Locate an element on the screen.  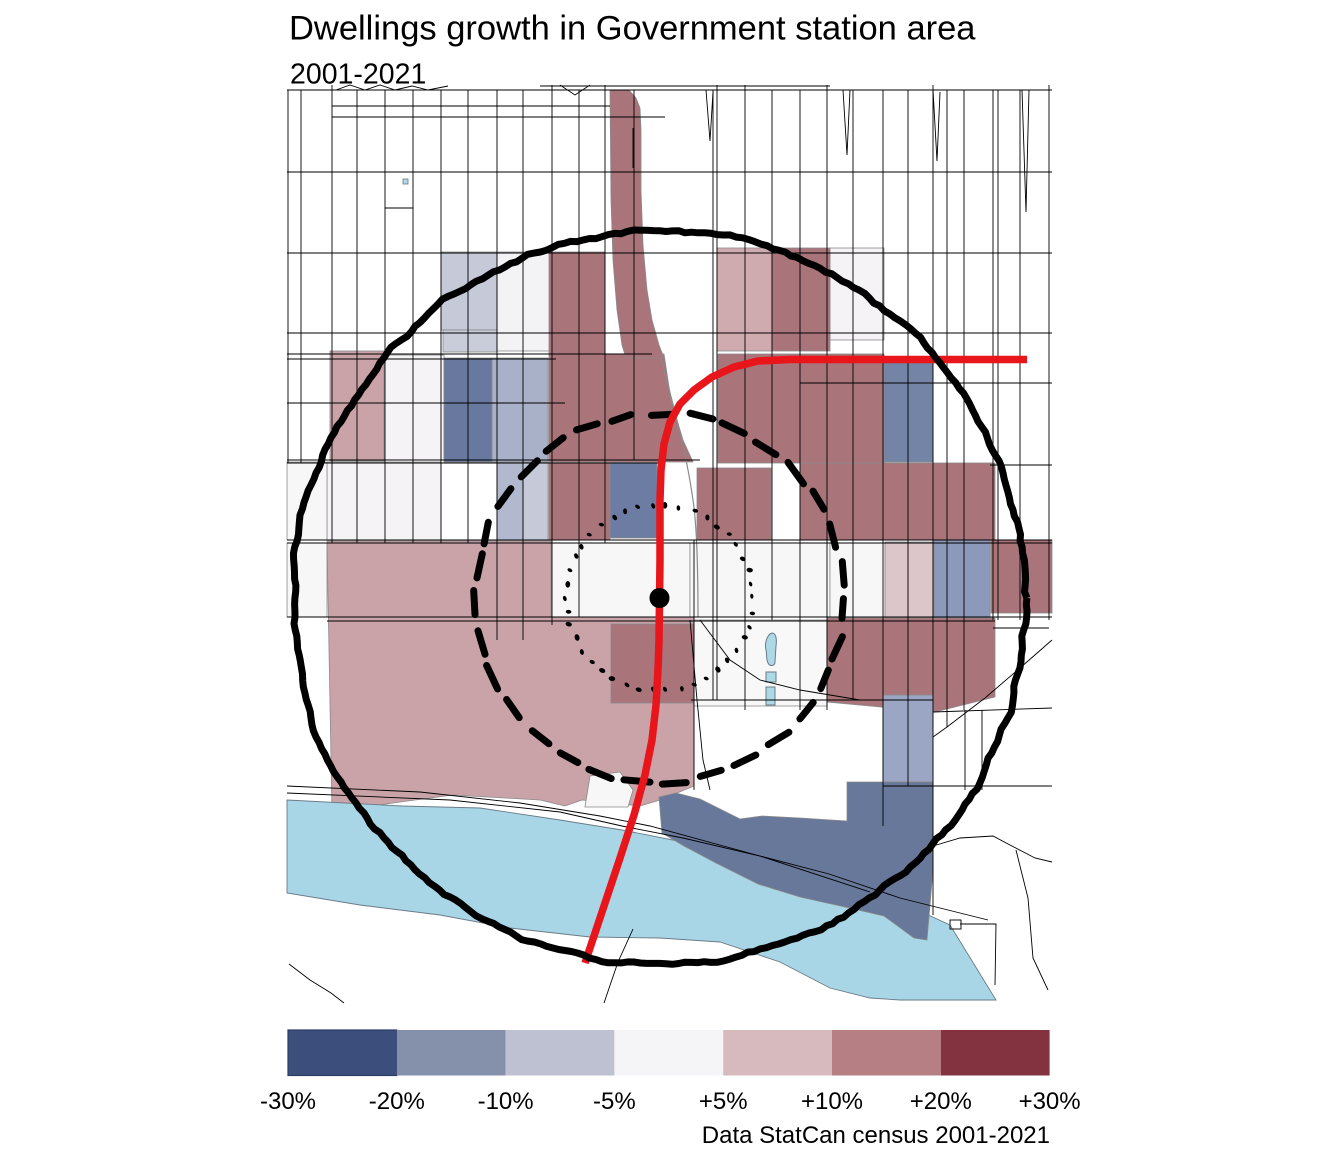
svg-text: -30% is located at coordinates (288, 1101).